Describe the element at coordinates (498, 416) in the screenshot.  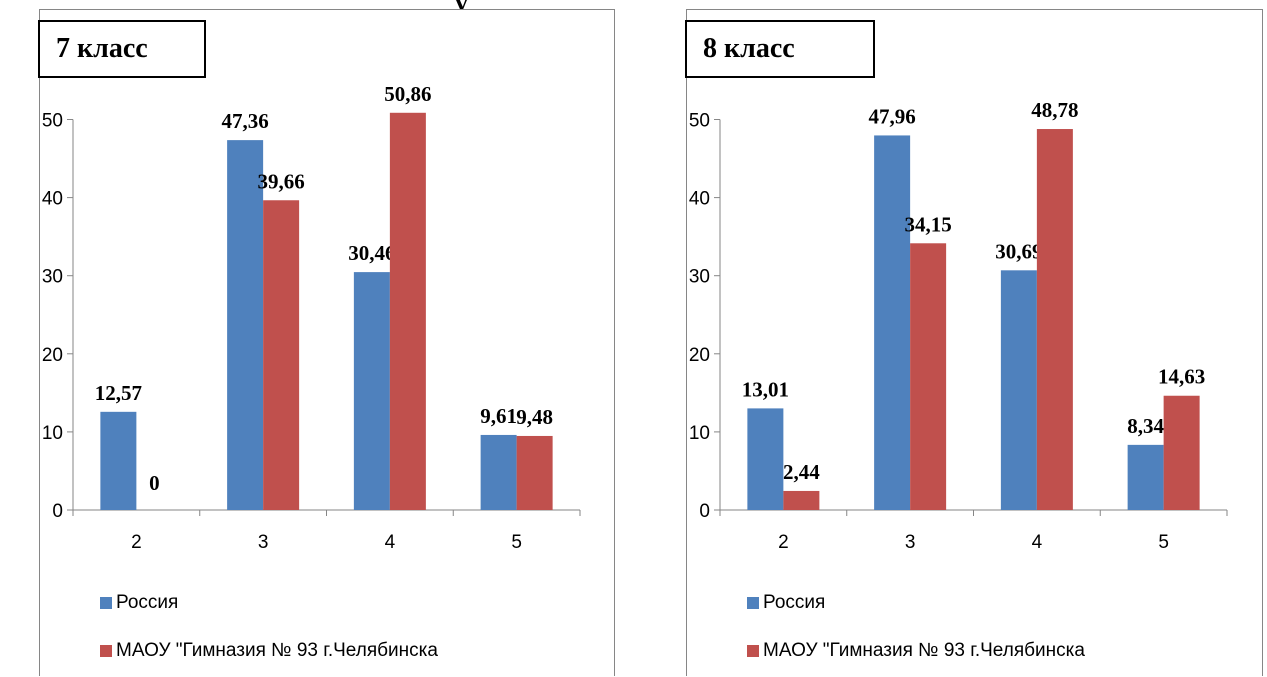
I see `data-label-russia: 9,61` at that location.